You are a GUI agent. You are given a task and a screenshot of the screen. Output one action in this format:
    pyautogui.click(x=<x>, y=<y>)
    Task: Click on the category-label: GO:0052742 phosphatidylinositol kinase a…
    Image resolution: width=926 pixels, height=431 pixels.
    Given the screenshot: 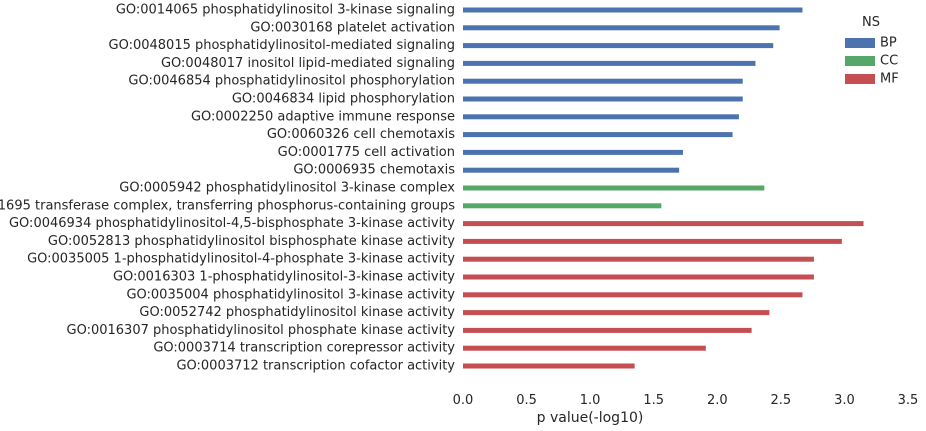 What is the action you would take?
    pyautogui.click(x=297, y=312)
    